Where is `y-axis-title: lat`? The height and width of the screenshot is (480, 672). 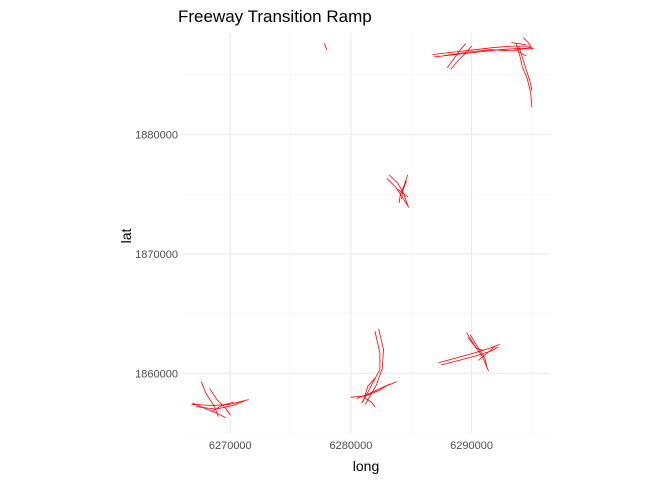
y-axis-title: lat is located at coordinates (126, 236).